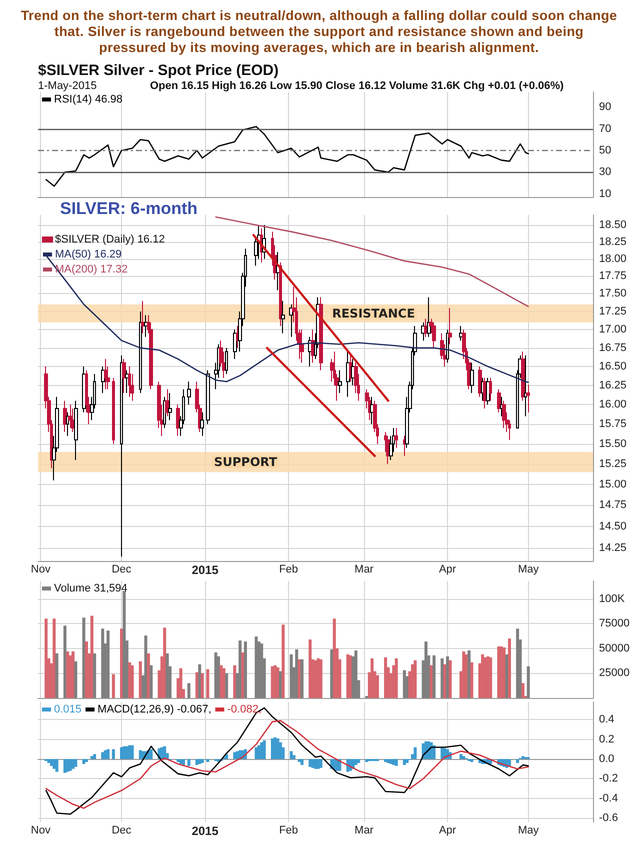  I want to click on text: 1-May-2015, so click(67, 86).